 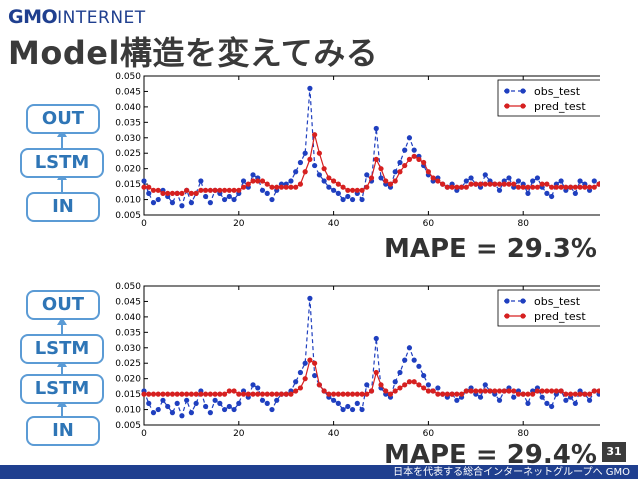 I want to click on y-tick-label: 0.025, so click(x=128, y=364).